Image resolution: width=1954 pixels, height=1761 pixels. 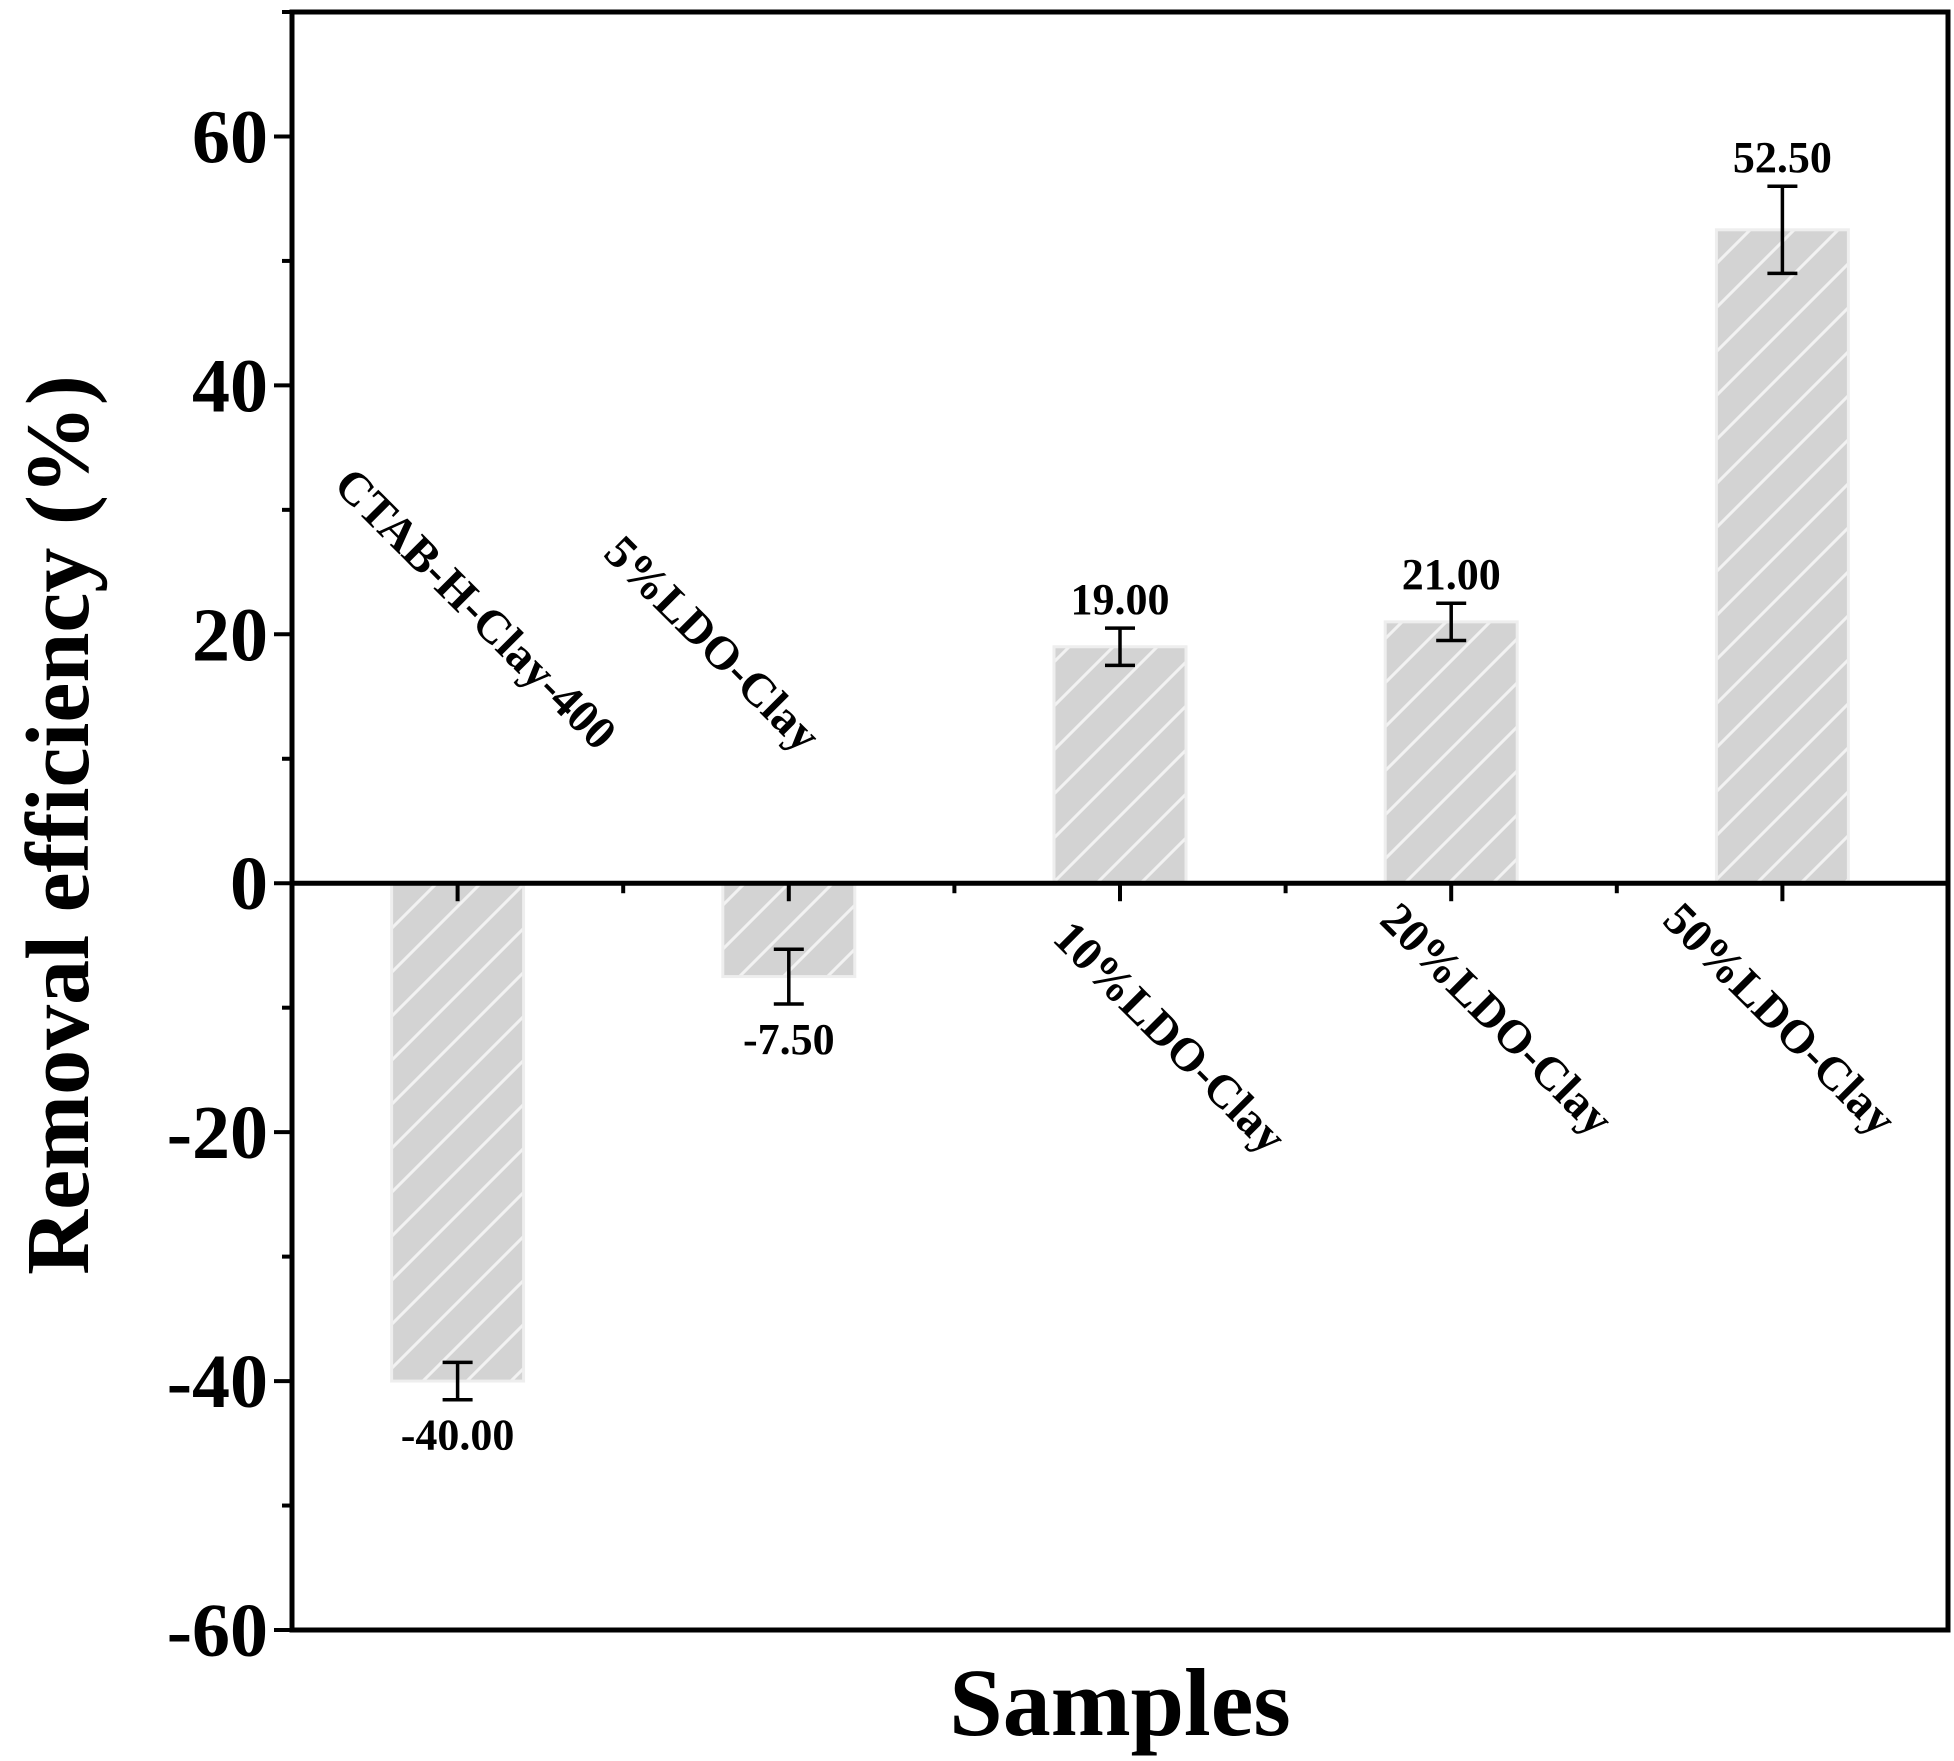 I want to click on y-tick-label: 20, so click(x=230, y=635).